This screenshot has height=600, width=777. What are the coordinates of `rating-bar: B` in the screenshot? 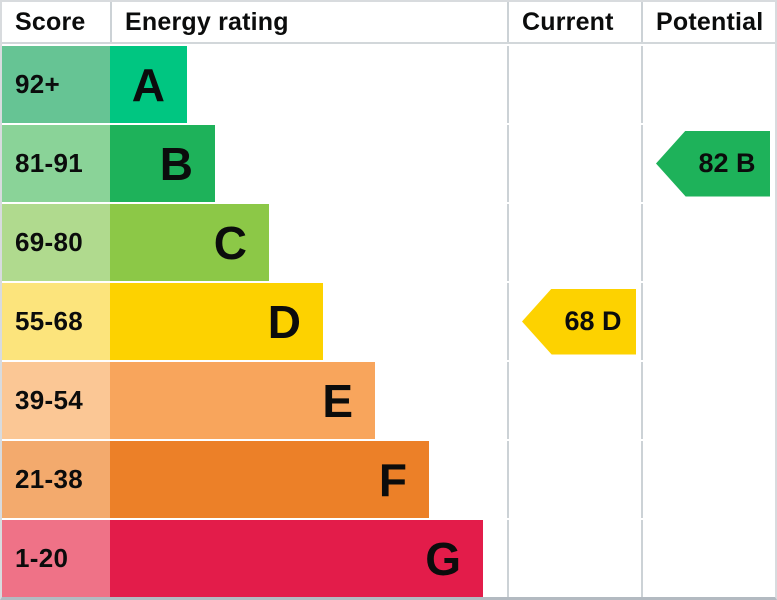 It's located at (162, 163).